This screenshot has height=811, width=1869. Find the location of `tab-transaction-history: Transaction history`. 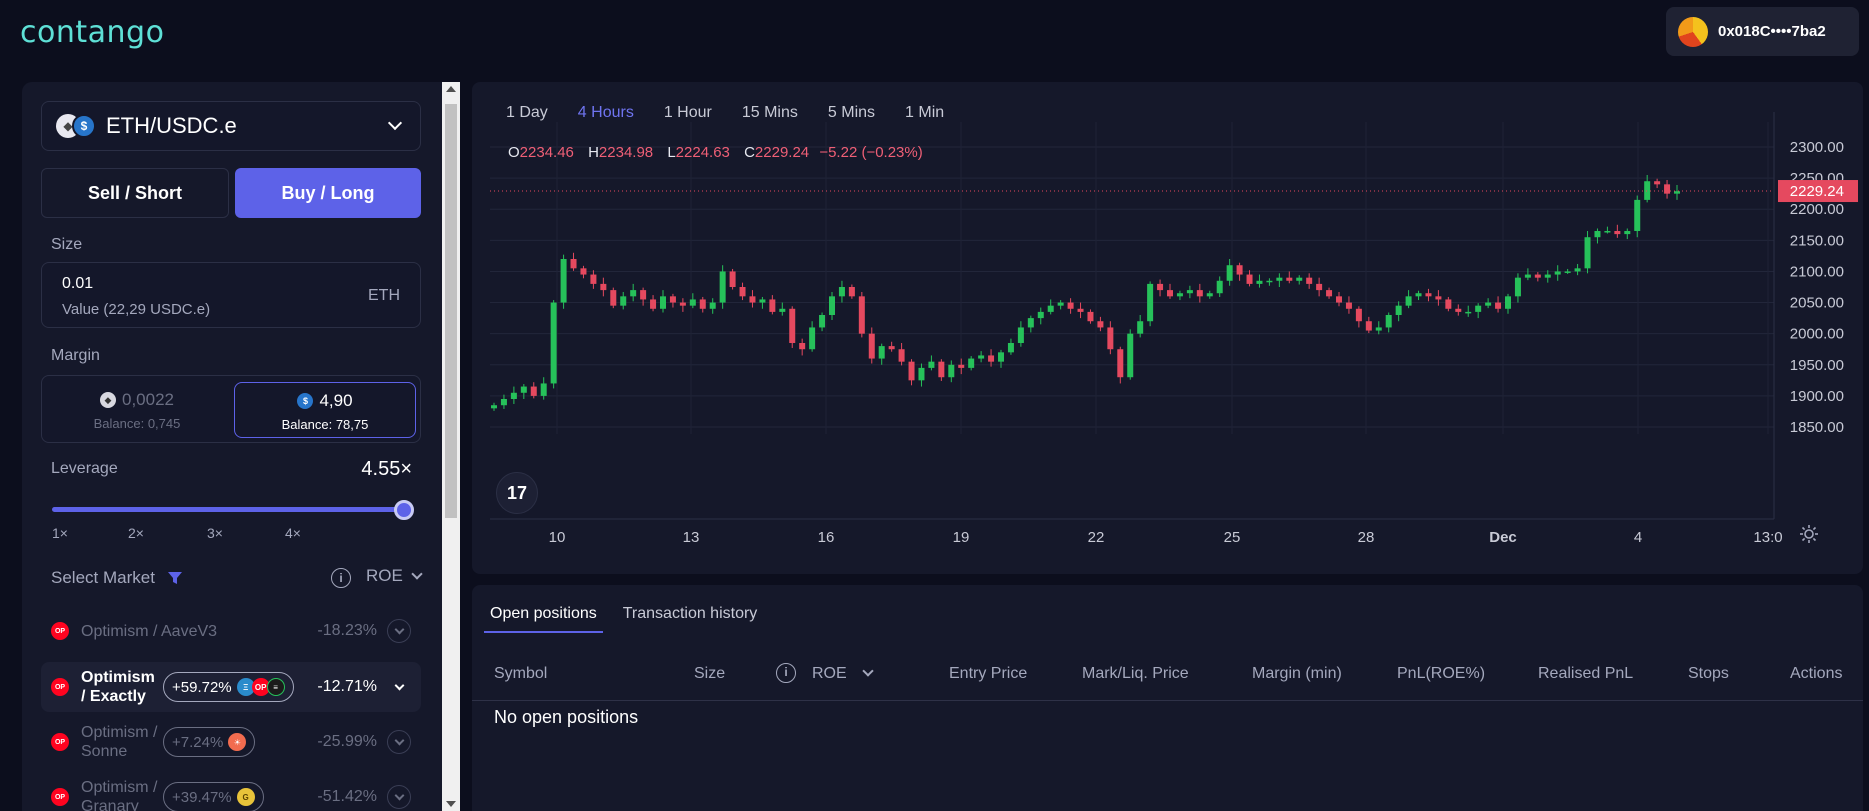

tab-transaction-history: Transaction history is located at coordinates (690, 613).